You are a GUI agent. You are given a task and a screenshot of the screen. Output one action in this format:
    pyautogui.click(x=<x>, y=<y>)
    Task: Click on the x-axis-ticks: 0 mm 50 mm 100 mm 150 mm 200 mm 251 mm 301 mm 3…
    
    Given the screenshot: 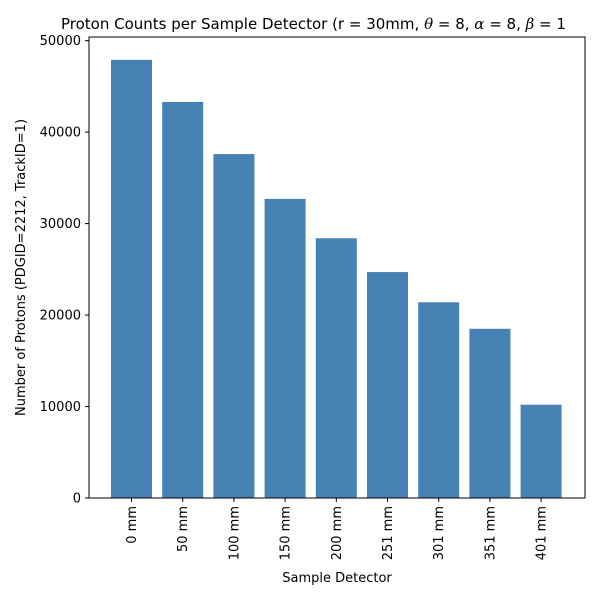 What is the action you would take?
    pyautogui.click(x=337, y=529)
    